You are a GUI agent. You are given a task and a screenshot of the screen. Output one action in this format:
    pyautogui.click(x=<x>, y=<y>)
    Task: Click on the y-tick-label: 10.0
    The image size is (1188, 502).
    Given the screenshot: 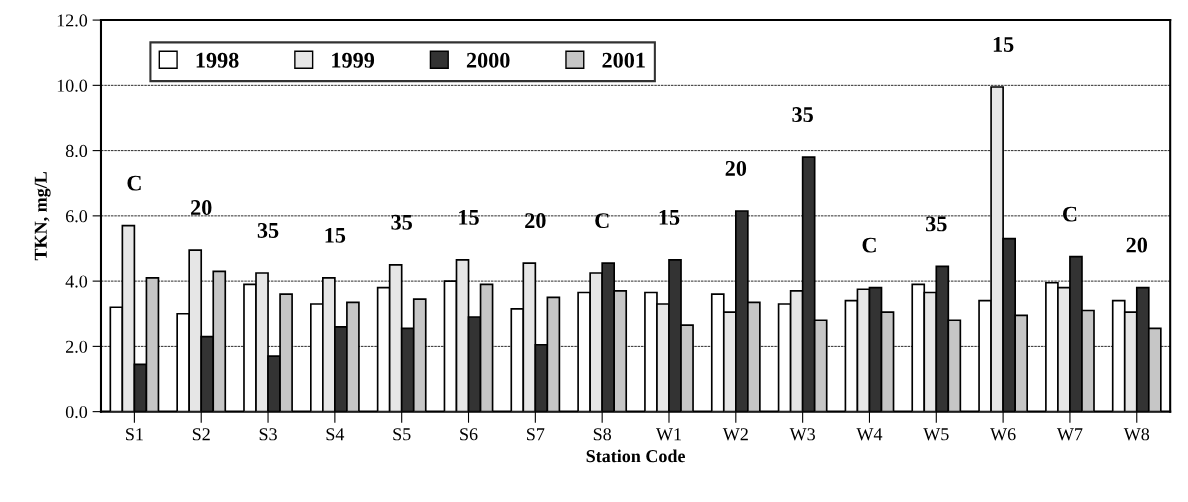 What is the action you would take?
    pyautogui.click(x=72, y=85)
    